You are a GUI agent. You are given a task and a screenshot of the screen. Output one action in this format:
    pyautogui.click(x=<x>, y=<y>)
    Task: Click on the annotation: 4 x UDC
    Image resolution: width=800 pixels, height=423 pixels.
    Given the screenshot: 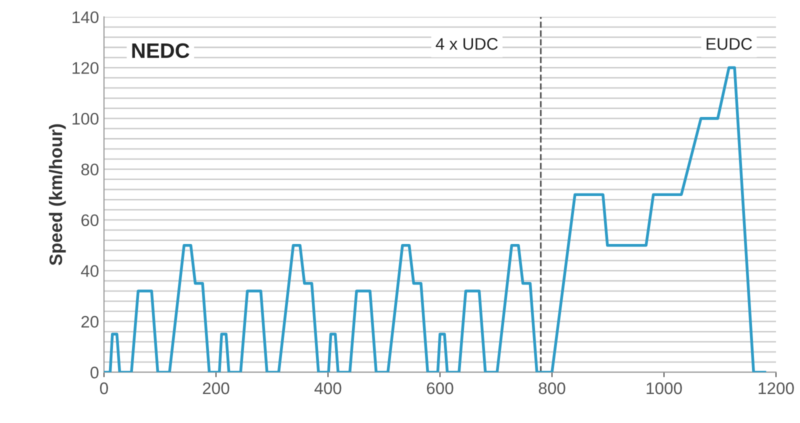 What is the action you would take?
    pyautogui.click(x=467, y=44)
    